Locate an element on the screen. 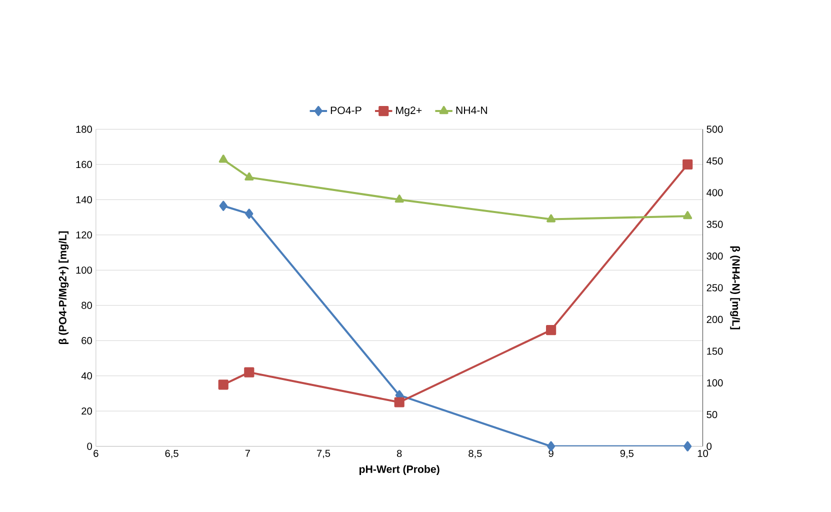 Image resolution: width=831 pixels, height=512 pixels. x-tick-label: 6,5 is located at coordinates (171, 454).